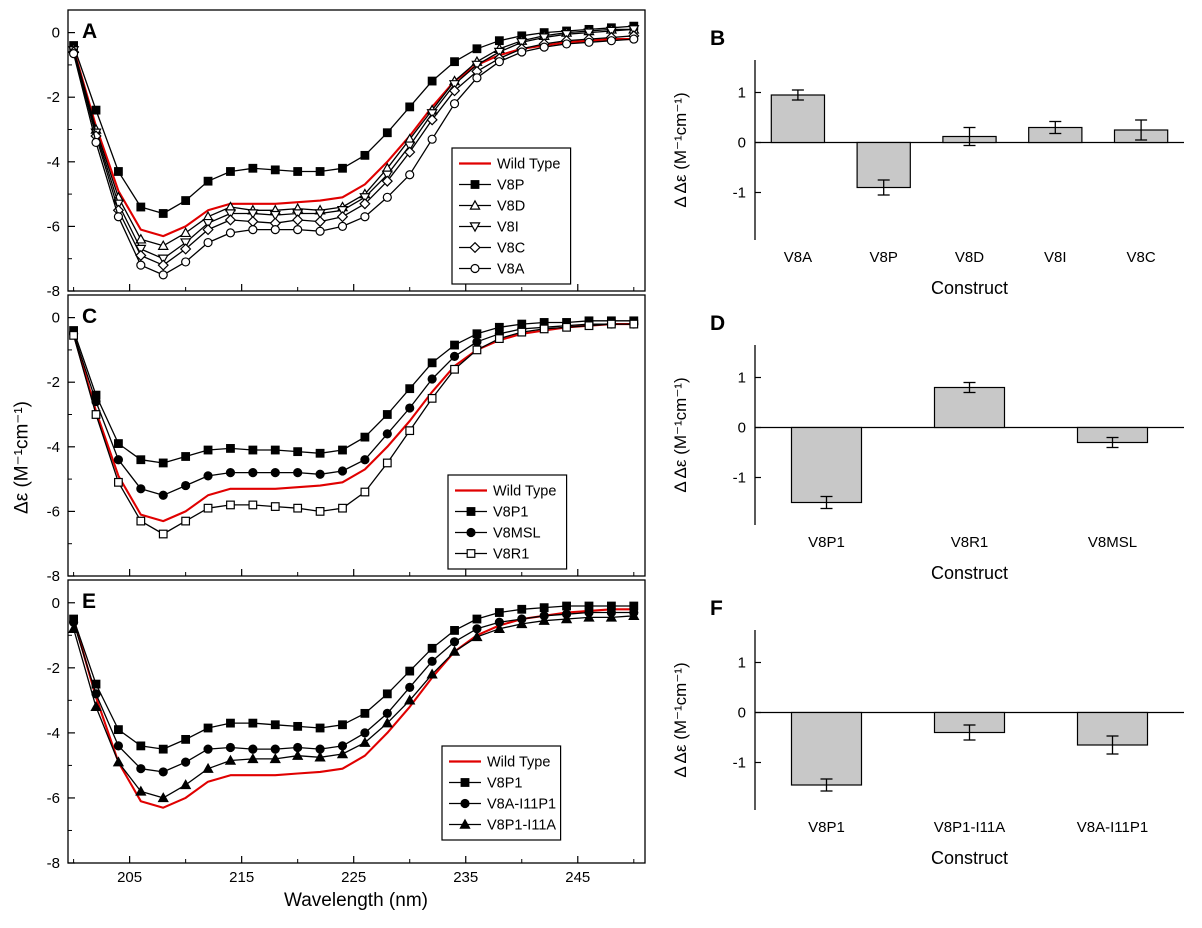 The width and height of the screenshot is (1202, 928). Describe the element at coordinates (465, 877) in the screenshot. I see `x-tick-label: 235` at that location.